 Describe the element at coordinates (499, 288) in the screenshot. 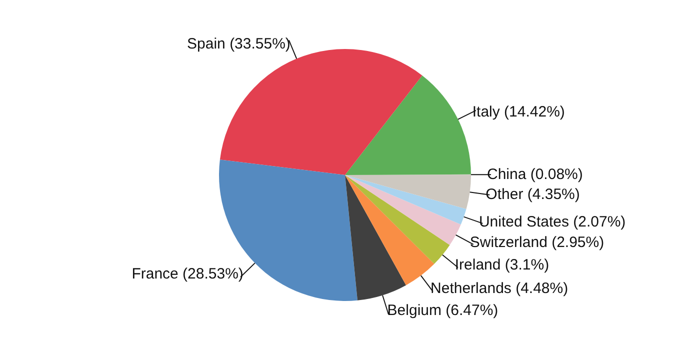

I see `slice-label: Netherlands (4.48%)` at that location.